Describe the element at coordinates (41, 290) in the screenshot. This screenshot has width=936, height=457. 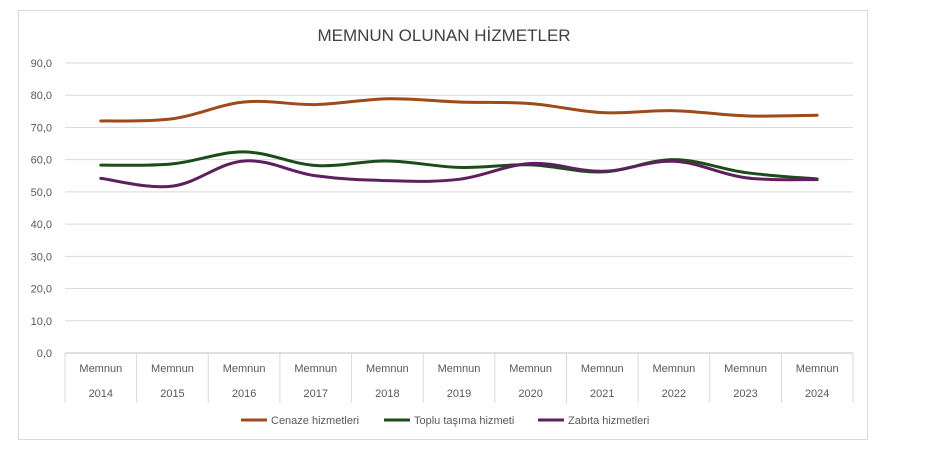
I see `y-tick-label: 20,0` at that location.